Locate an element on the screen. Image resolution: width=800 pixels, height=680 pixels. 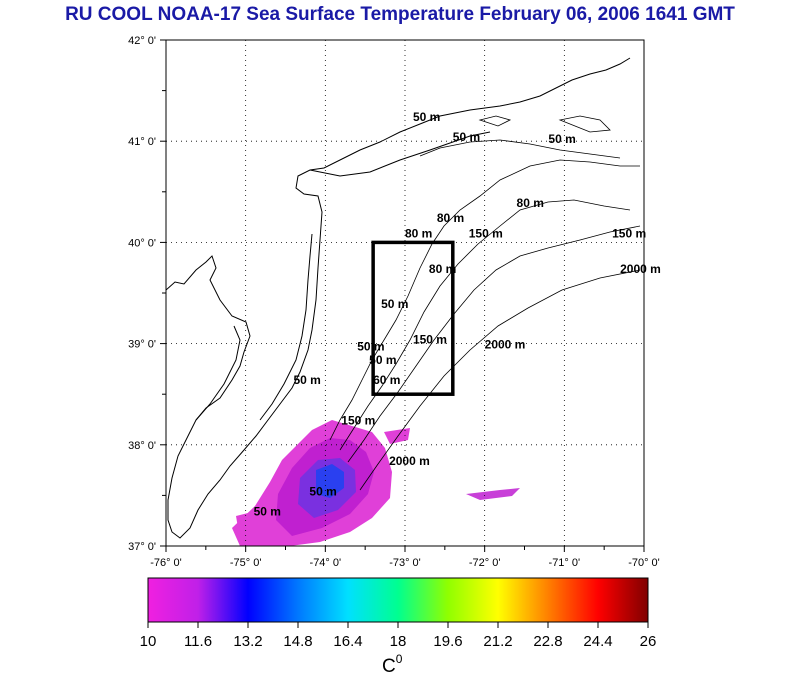
colorbar-tick-label: 18 is located at coordinates (398, 641).